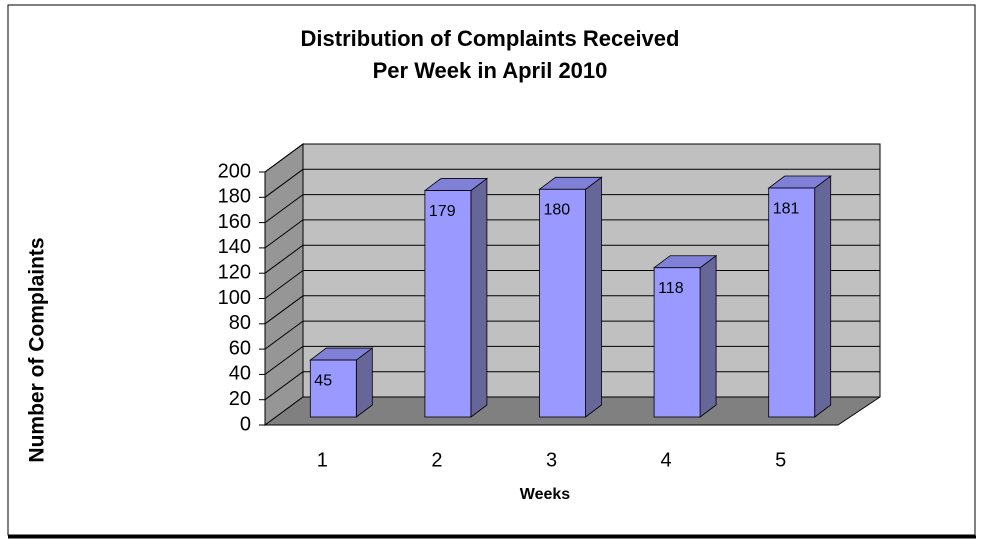 Image resolution: width=983 pixels, height=540 pixels. What do you see at coordinates (234, 247) in the screenshot?
I see `y-tick-label: 140` at bounding box center [234, 247].